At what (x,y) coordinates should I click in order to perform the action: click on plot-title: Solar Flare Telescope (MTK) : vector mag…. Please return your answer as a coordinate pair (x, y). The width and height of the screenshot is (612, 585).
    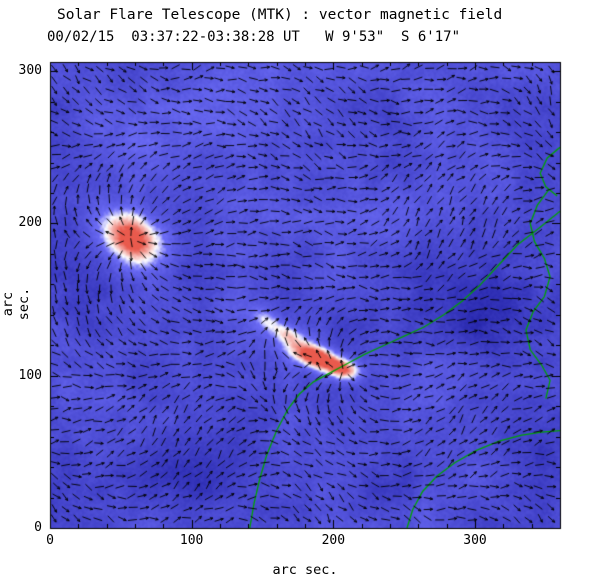
    Looking at the image, I should click on (280, 15).